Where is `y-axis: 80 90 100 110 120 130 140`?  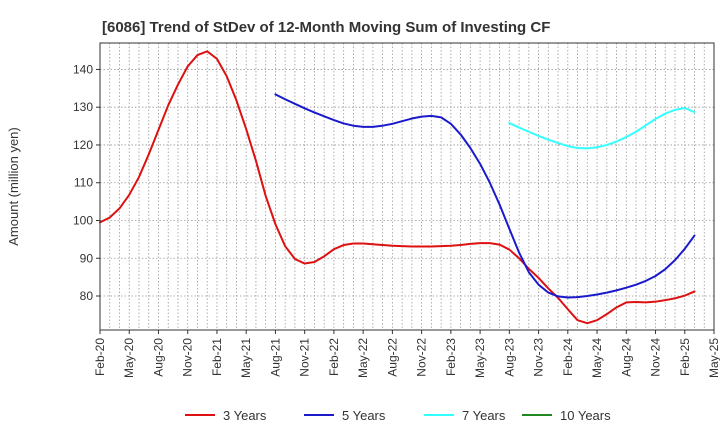
y-axis: 80 90 100 110 120 130 140 is located at coordinates (86, 182).